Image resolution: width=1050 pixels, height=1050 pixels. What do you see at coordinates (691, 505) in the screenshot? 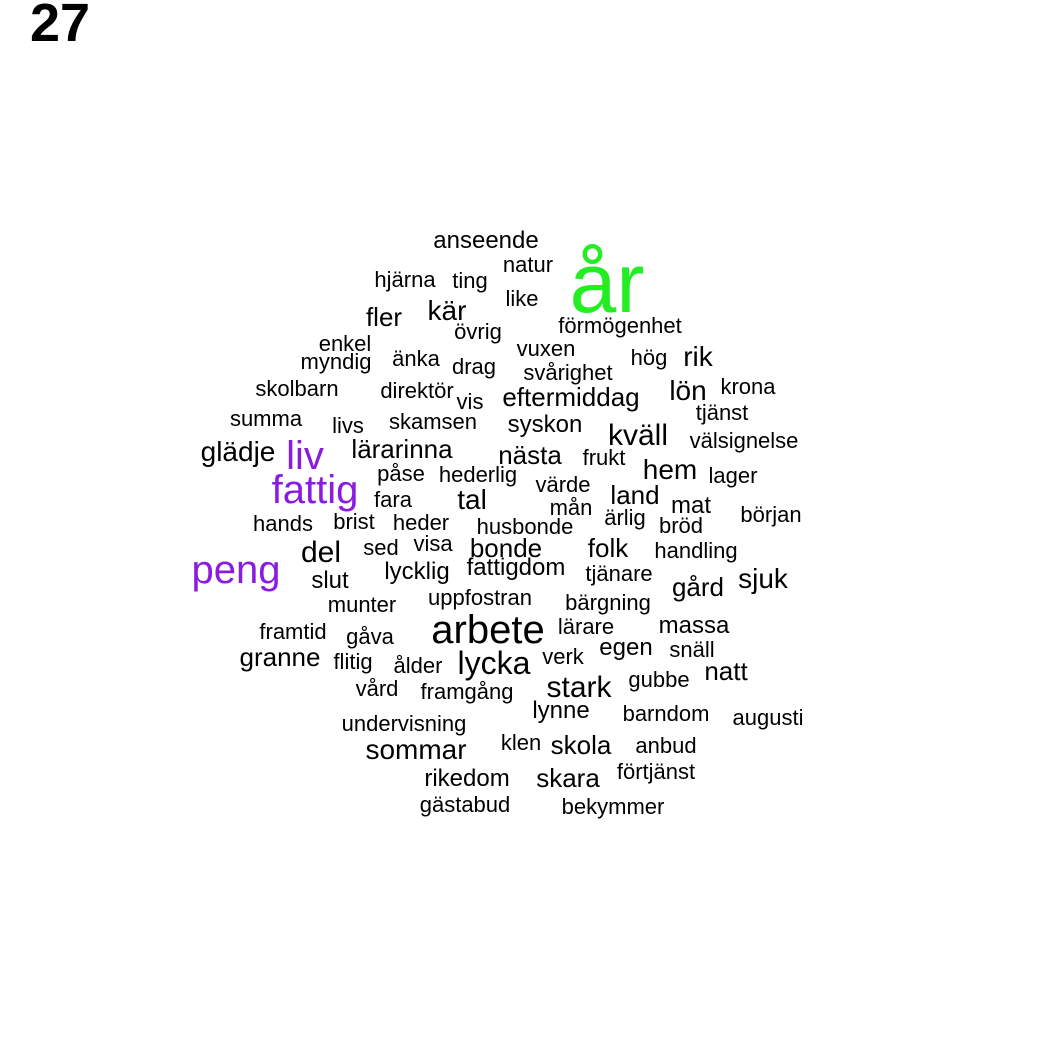
I see `cloud-word: mat` at bounding box center [691, 505].